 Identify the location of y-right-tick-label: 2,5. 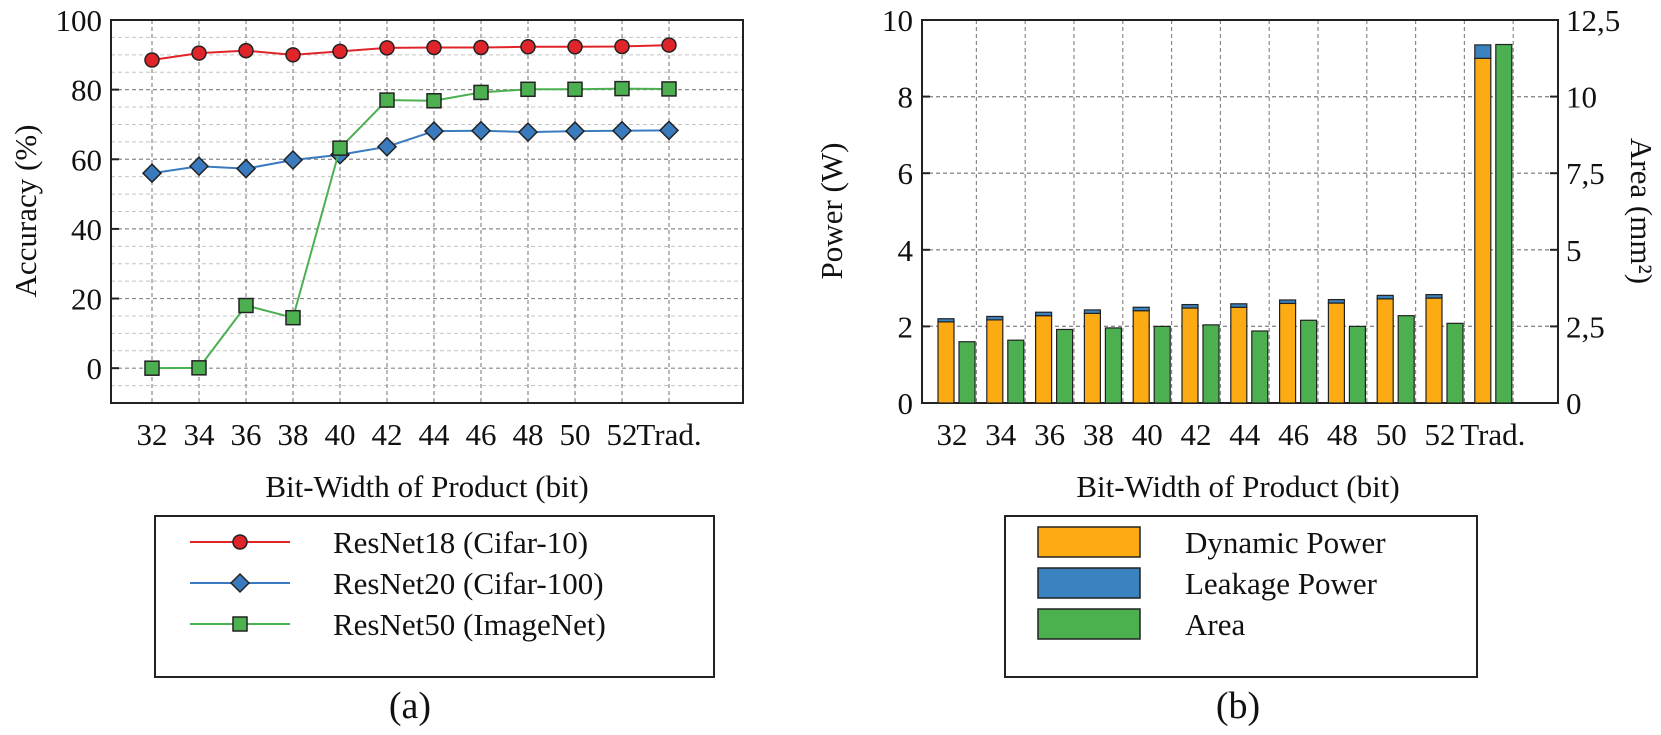
(1585, 326).